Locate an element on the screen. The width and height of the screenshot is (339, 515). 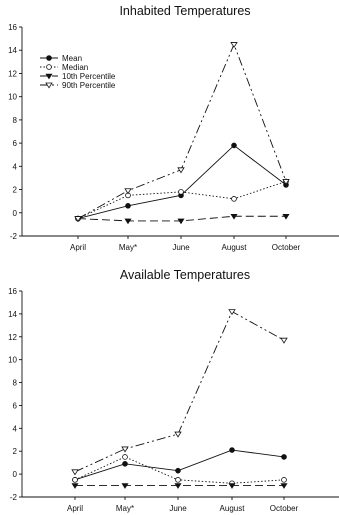
chart-title: Available Temperatures is located at coordinates (185, 275).